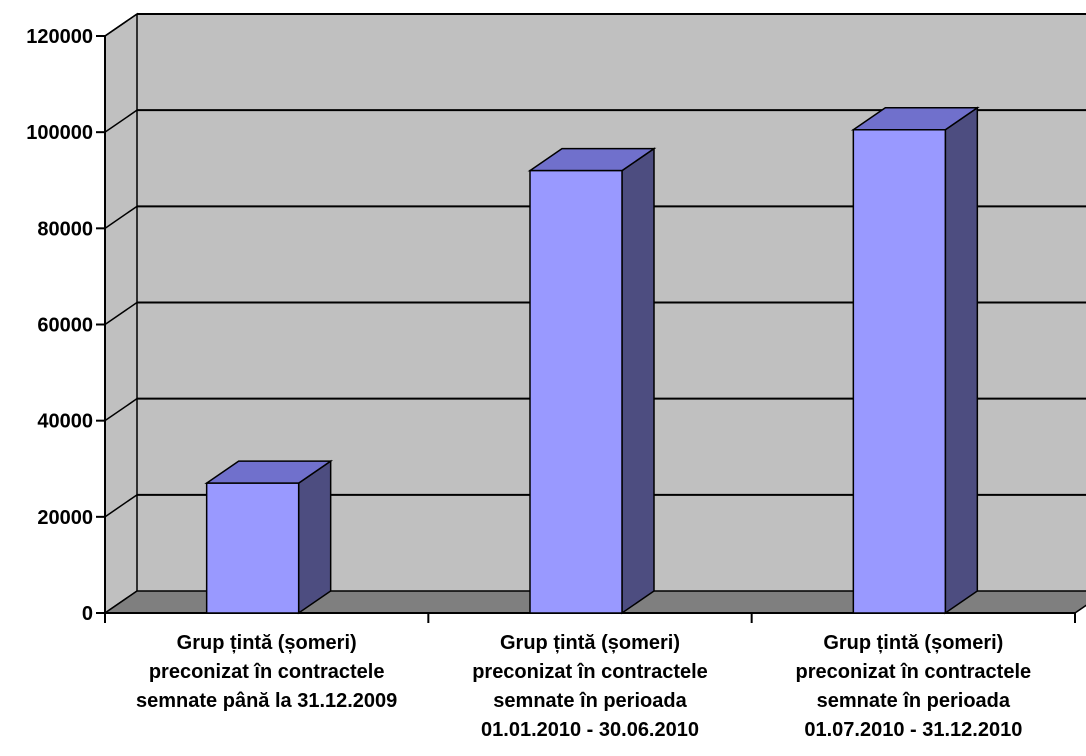  I want to click on y-tick-label: 20000, so click(65, 518).